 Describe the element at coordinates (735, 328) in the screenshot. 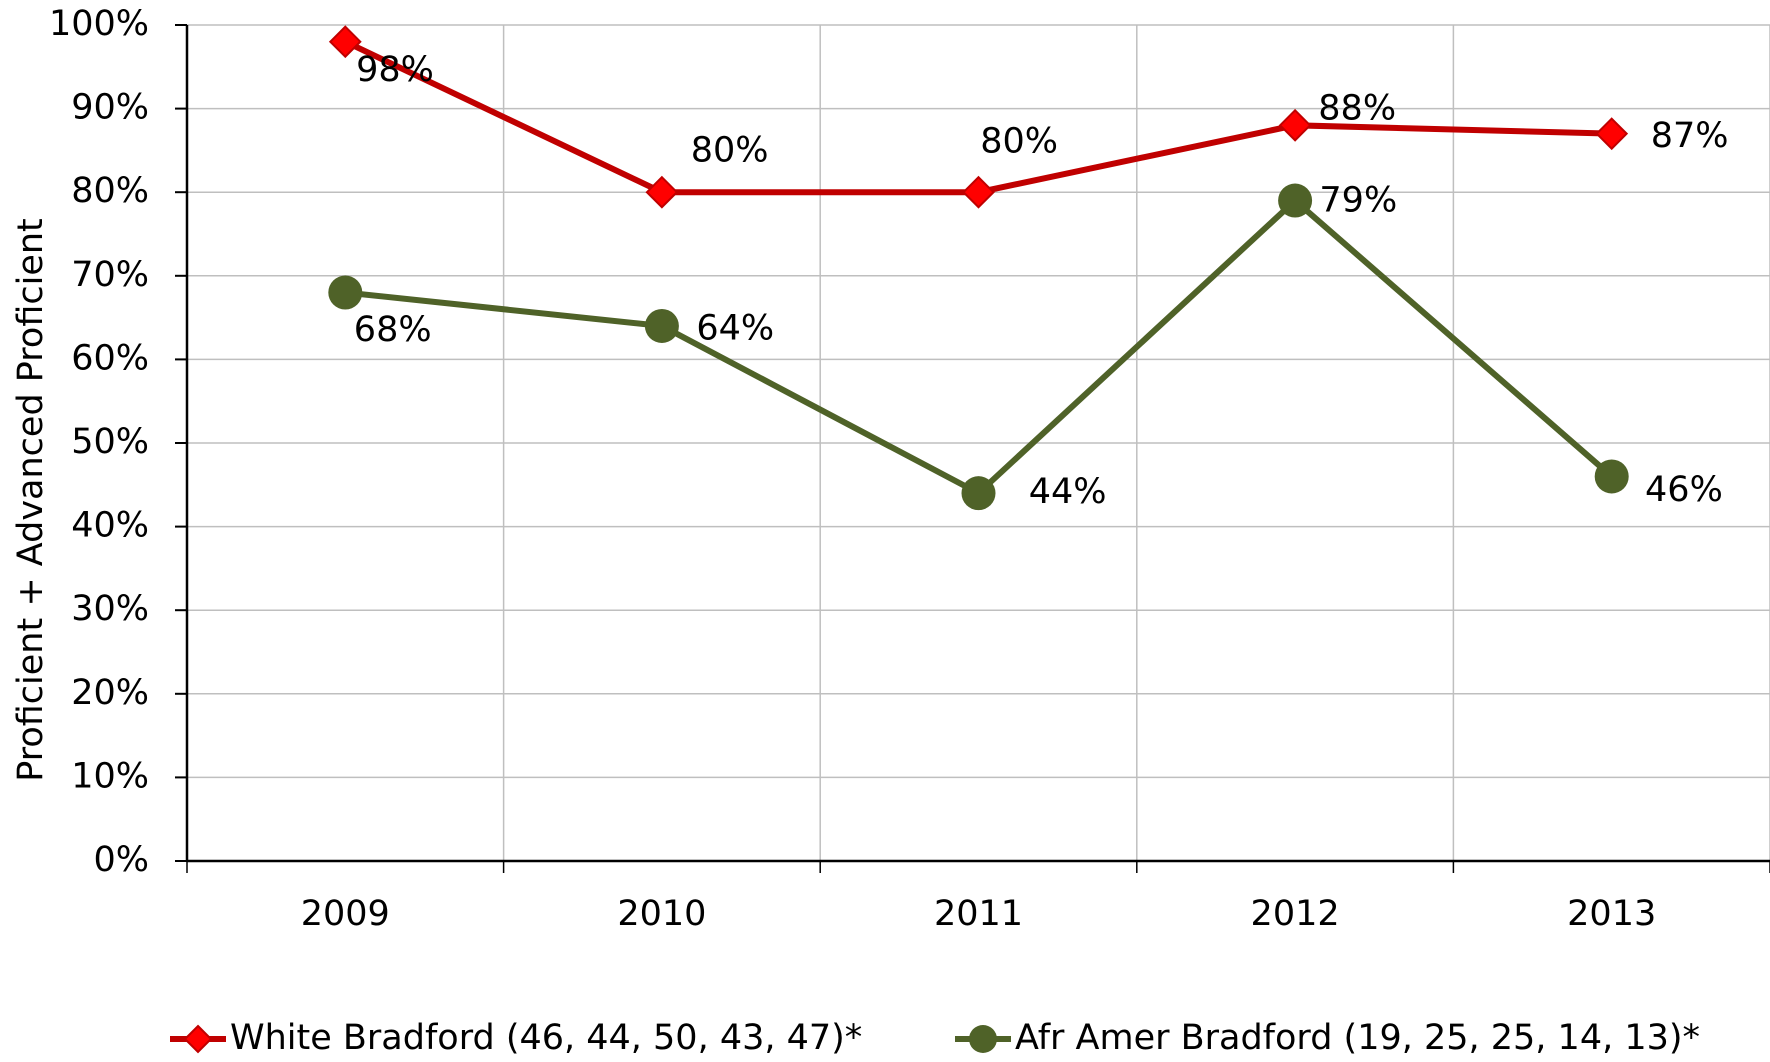

I see `data-label: 64%` at that location.